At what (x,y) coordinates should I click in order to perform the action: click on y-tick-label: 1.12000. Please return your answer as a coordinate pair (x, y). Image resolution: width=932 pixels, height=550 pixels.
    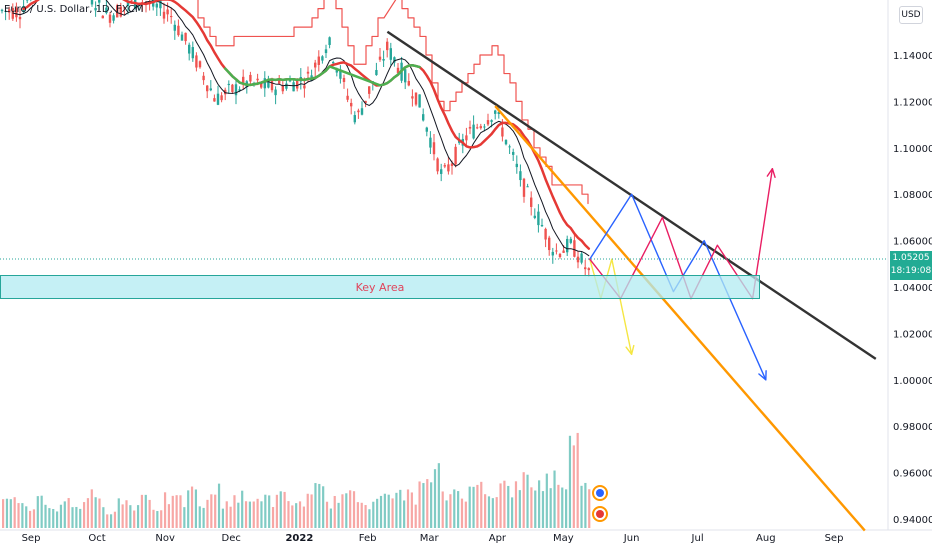
    Looking at the image, I should click on (912, 102).